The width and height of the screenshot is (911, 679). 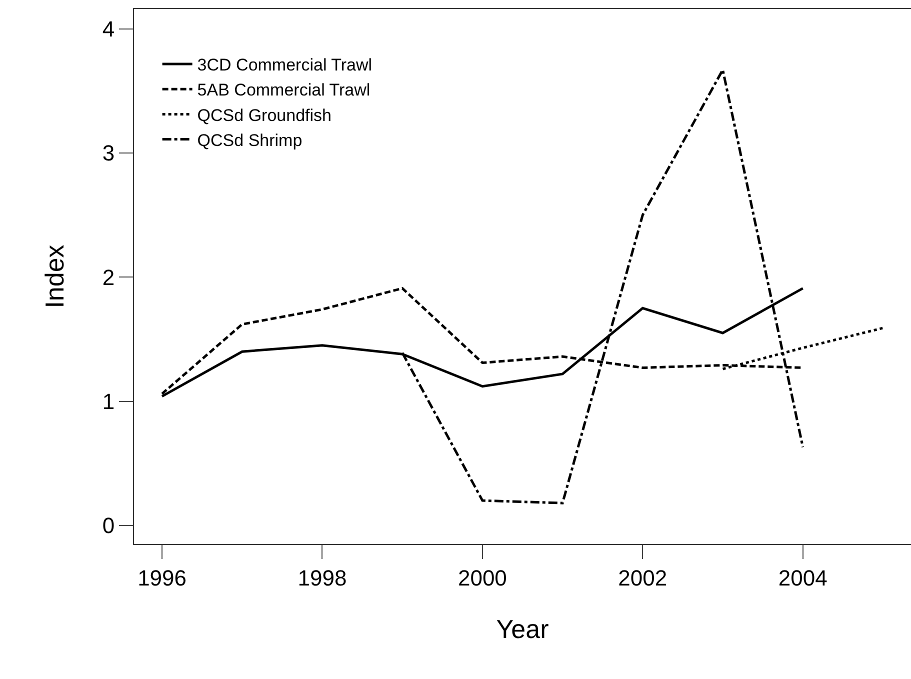 What do you see at coordinates (108, 401) in the screenshot?
I see `y-tick-label: 1` at bounding box center [108, 401].